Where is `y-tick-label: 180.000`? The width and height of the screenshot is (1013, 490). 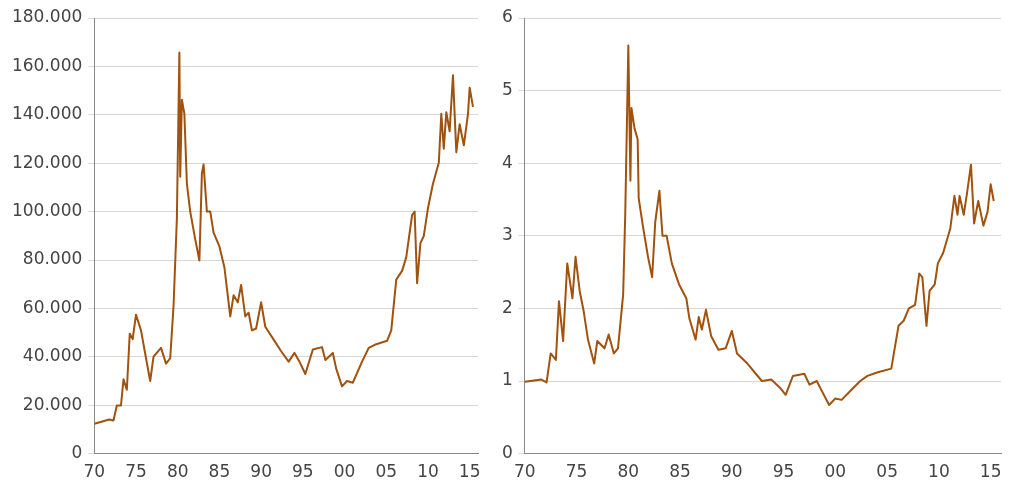
y-tick-label: 180.000 is located at coordinates (47, 16).